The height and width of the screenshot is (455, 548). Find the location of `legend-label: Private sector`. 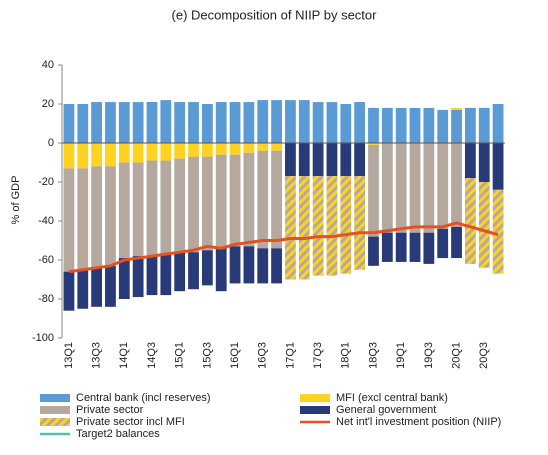

legend-label: Private sector is located at coordinates (110, 410).